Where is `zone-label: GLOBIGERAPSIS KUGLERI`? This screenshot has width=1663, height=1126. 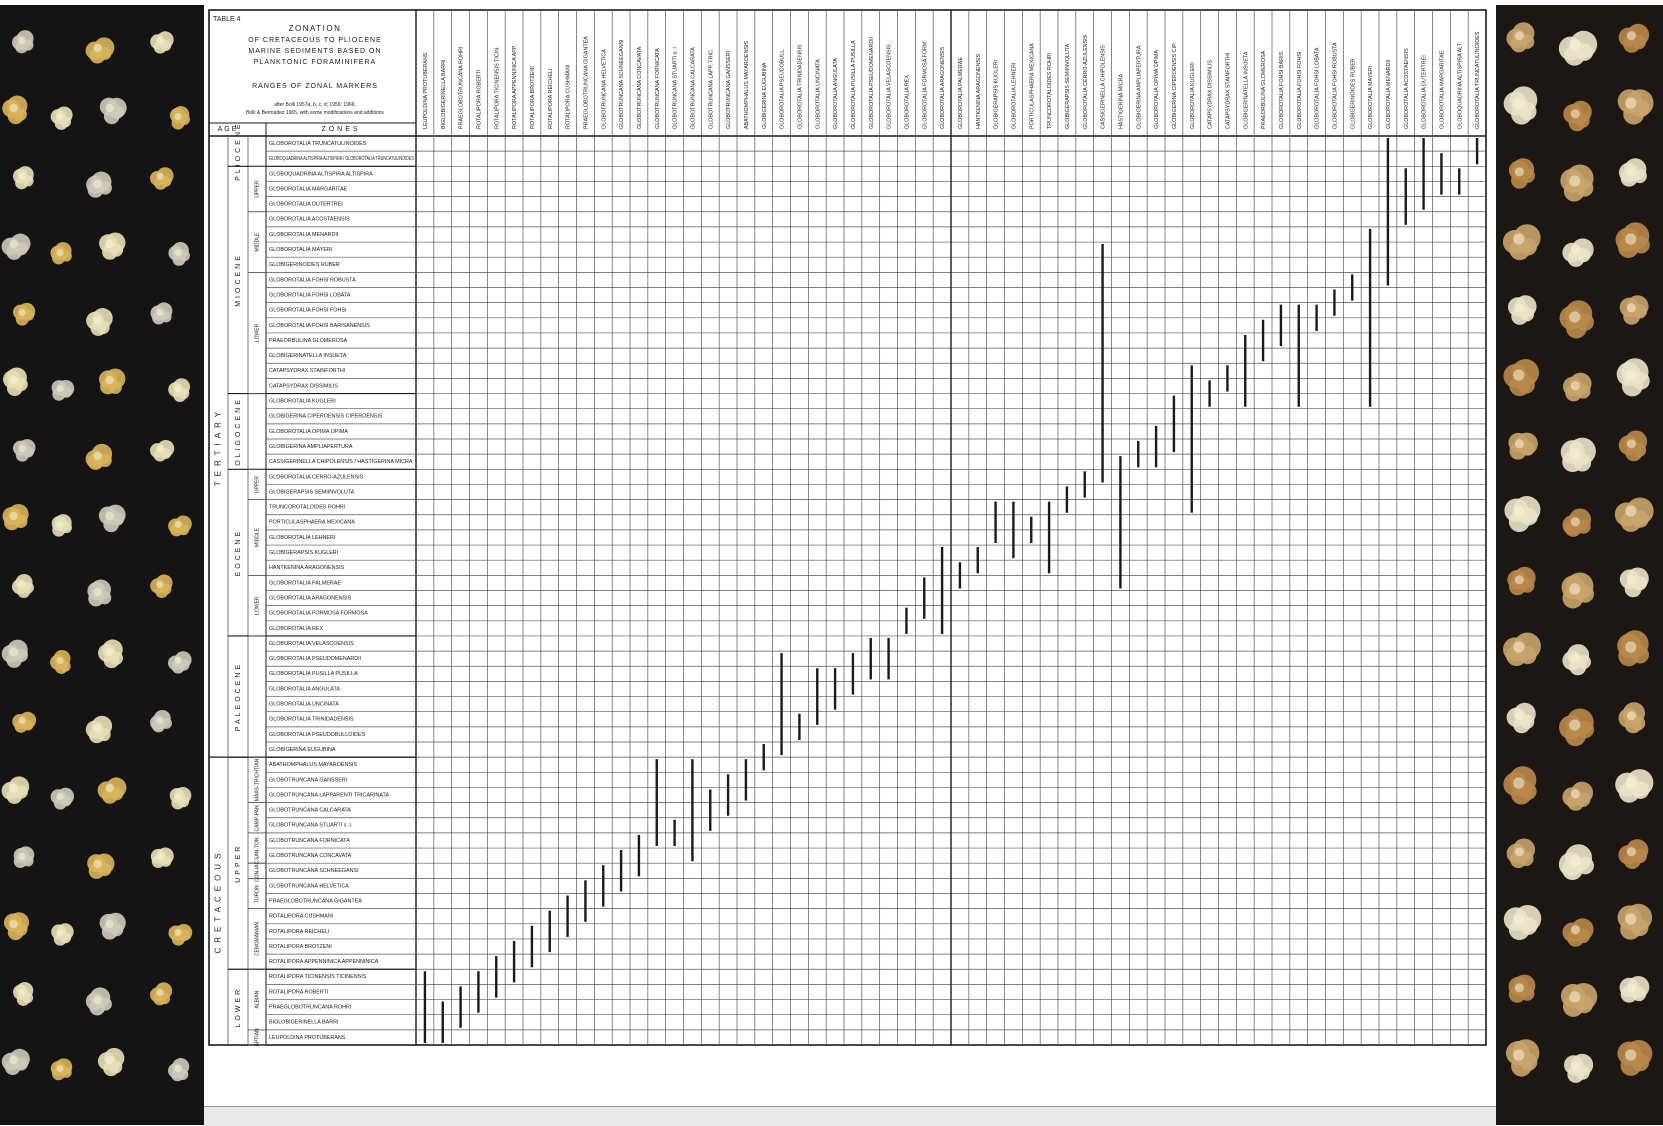
zone-label: GLOBIGERAPSIS KUGLERI is located at coordinates (303, 553).